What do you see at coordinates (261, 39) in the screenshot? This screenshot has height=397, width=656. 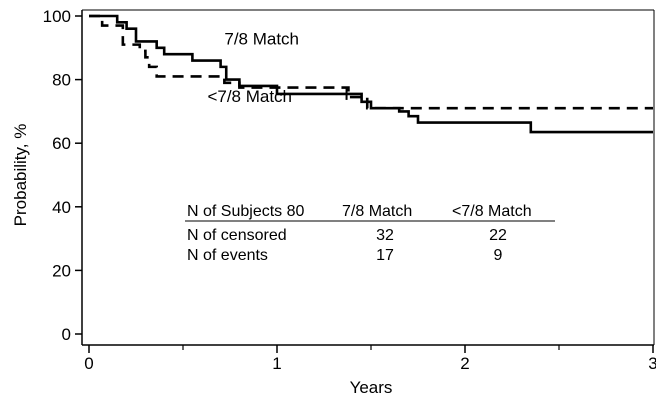 I see `label-7-8-match: 7/8 Match` at bounding box center [261, 39].